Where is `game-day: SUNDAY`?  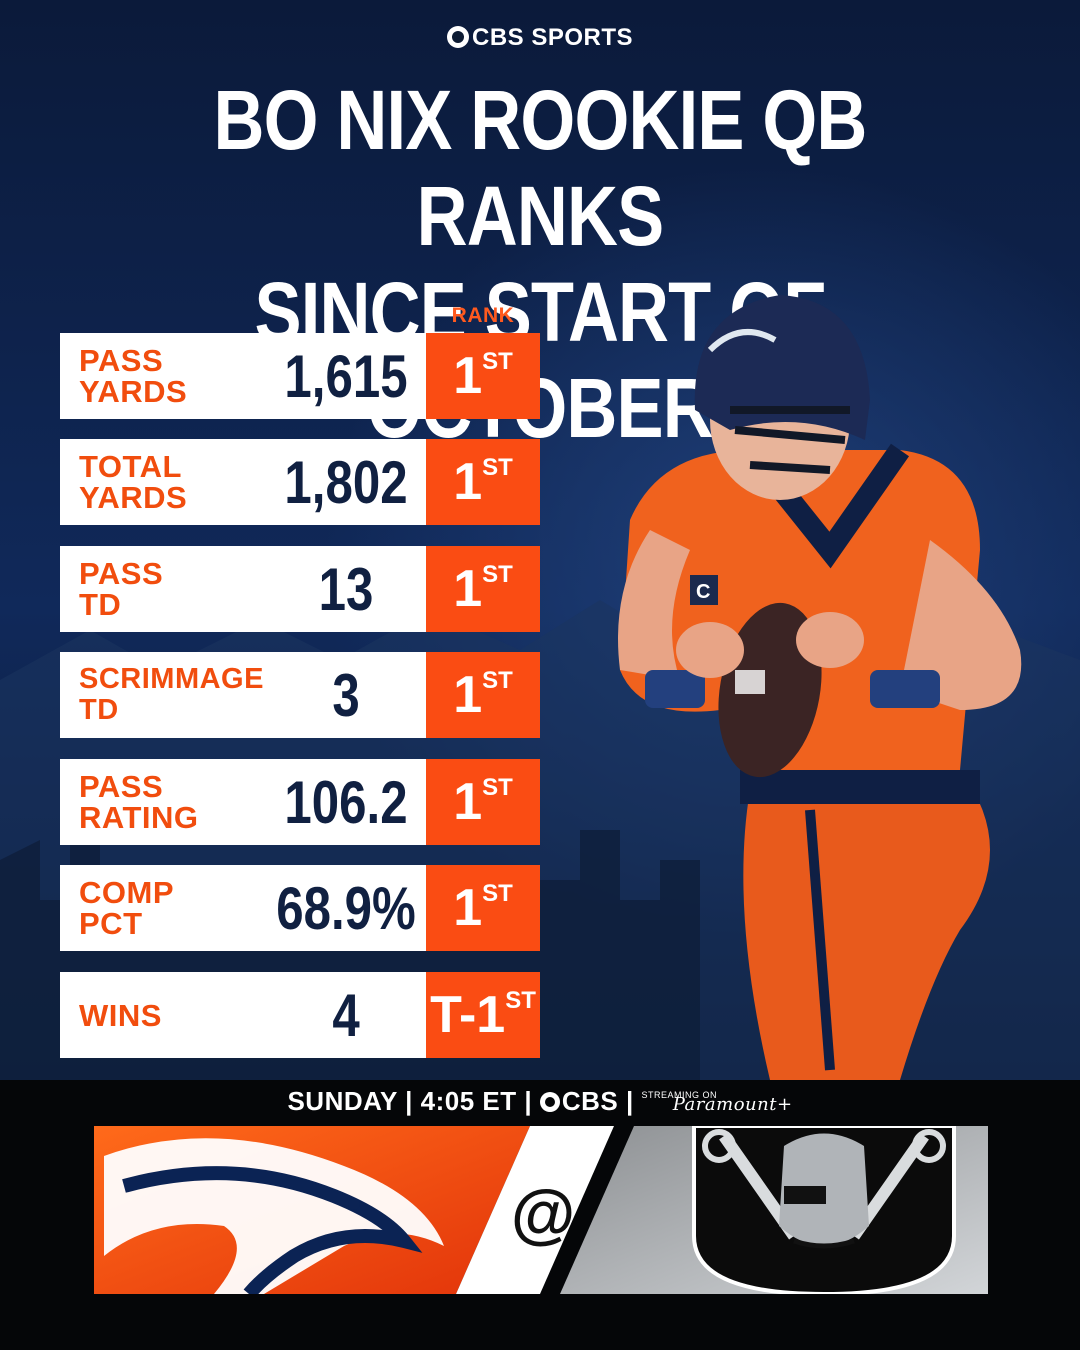
game-day: SUNDAY is located at coordinates (342, 1101).